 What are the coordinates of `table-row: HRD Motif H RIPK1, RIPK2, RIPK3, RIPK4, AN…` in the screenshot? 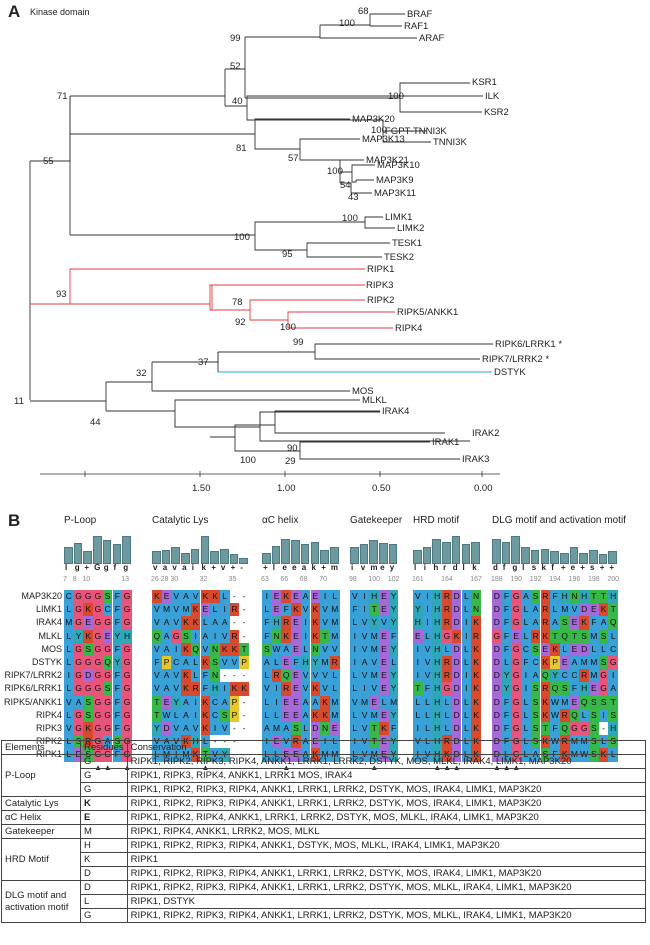 It's located at (324, 859).